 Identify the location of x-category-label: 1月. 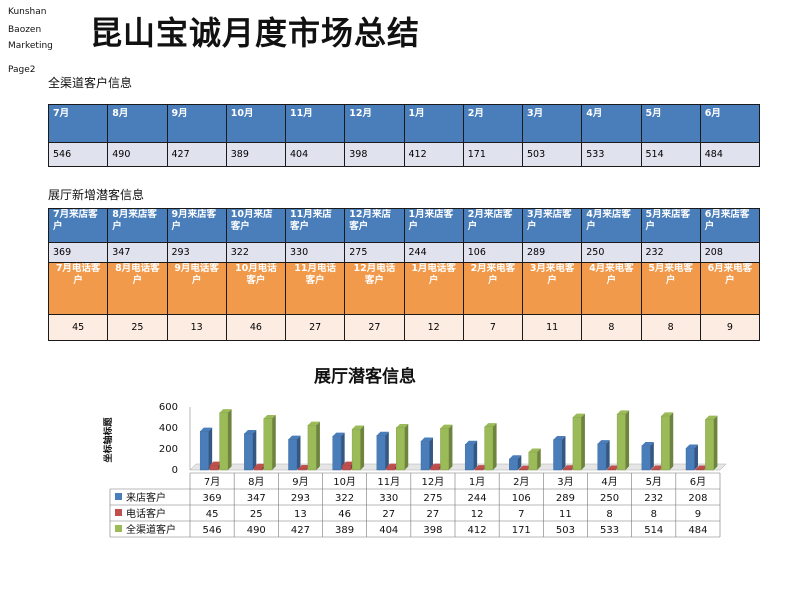
(477, 482).